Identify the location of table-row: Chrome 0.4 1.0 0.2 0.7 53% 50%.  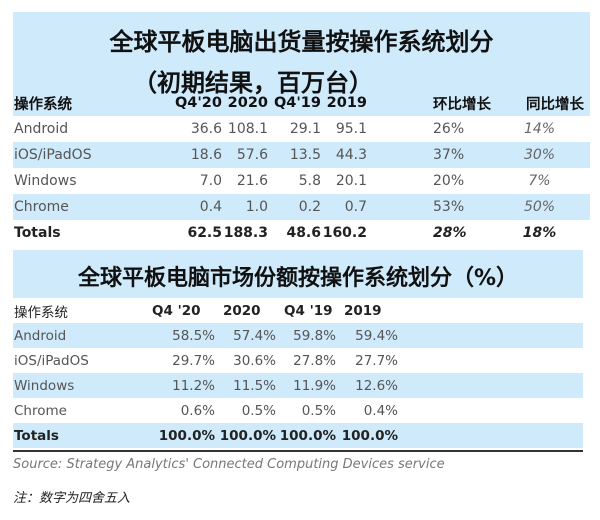
(301, 207).